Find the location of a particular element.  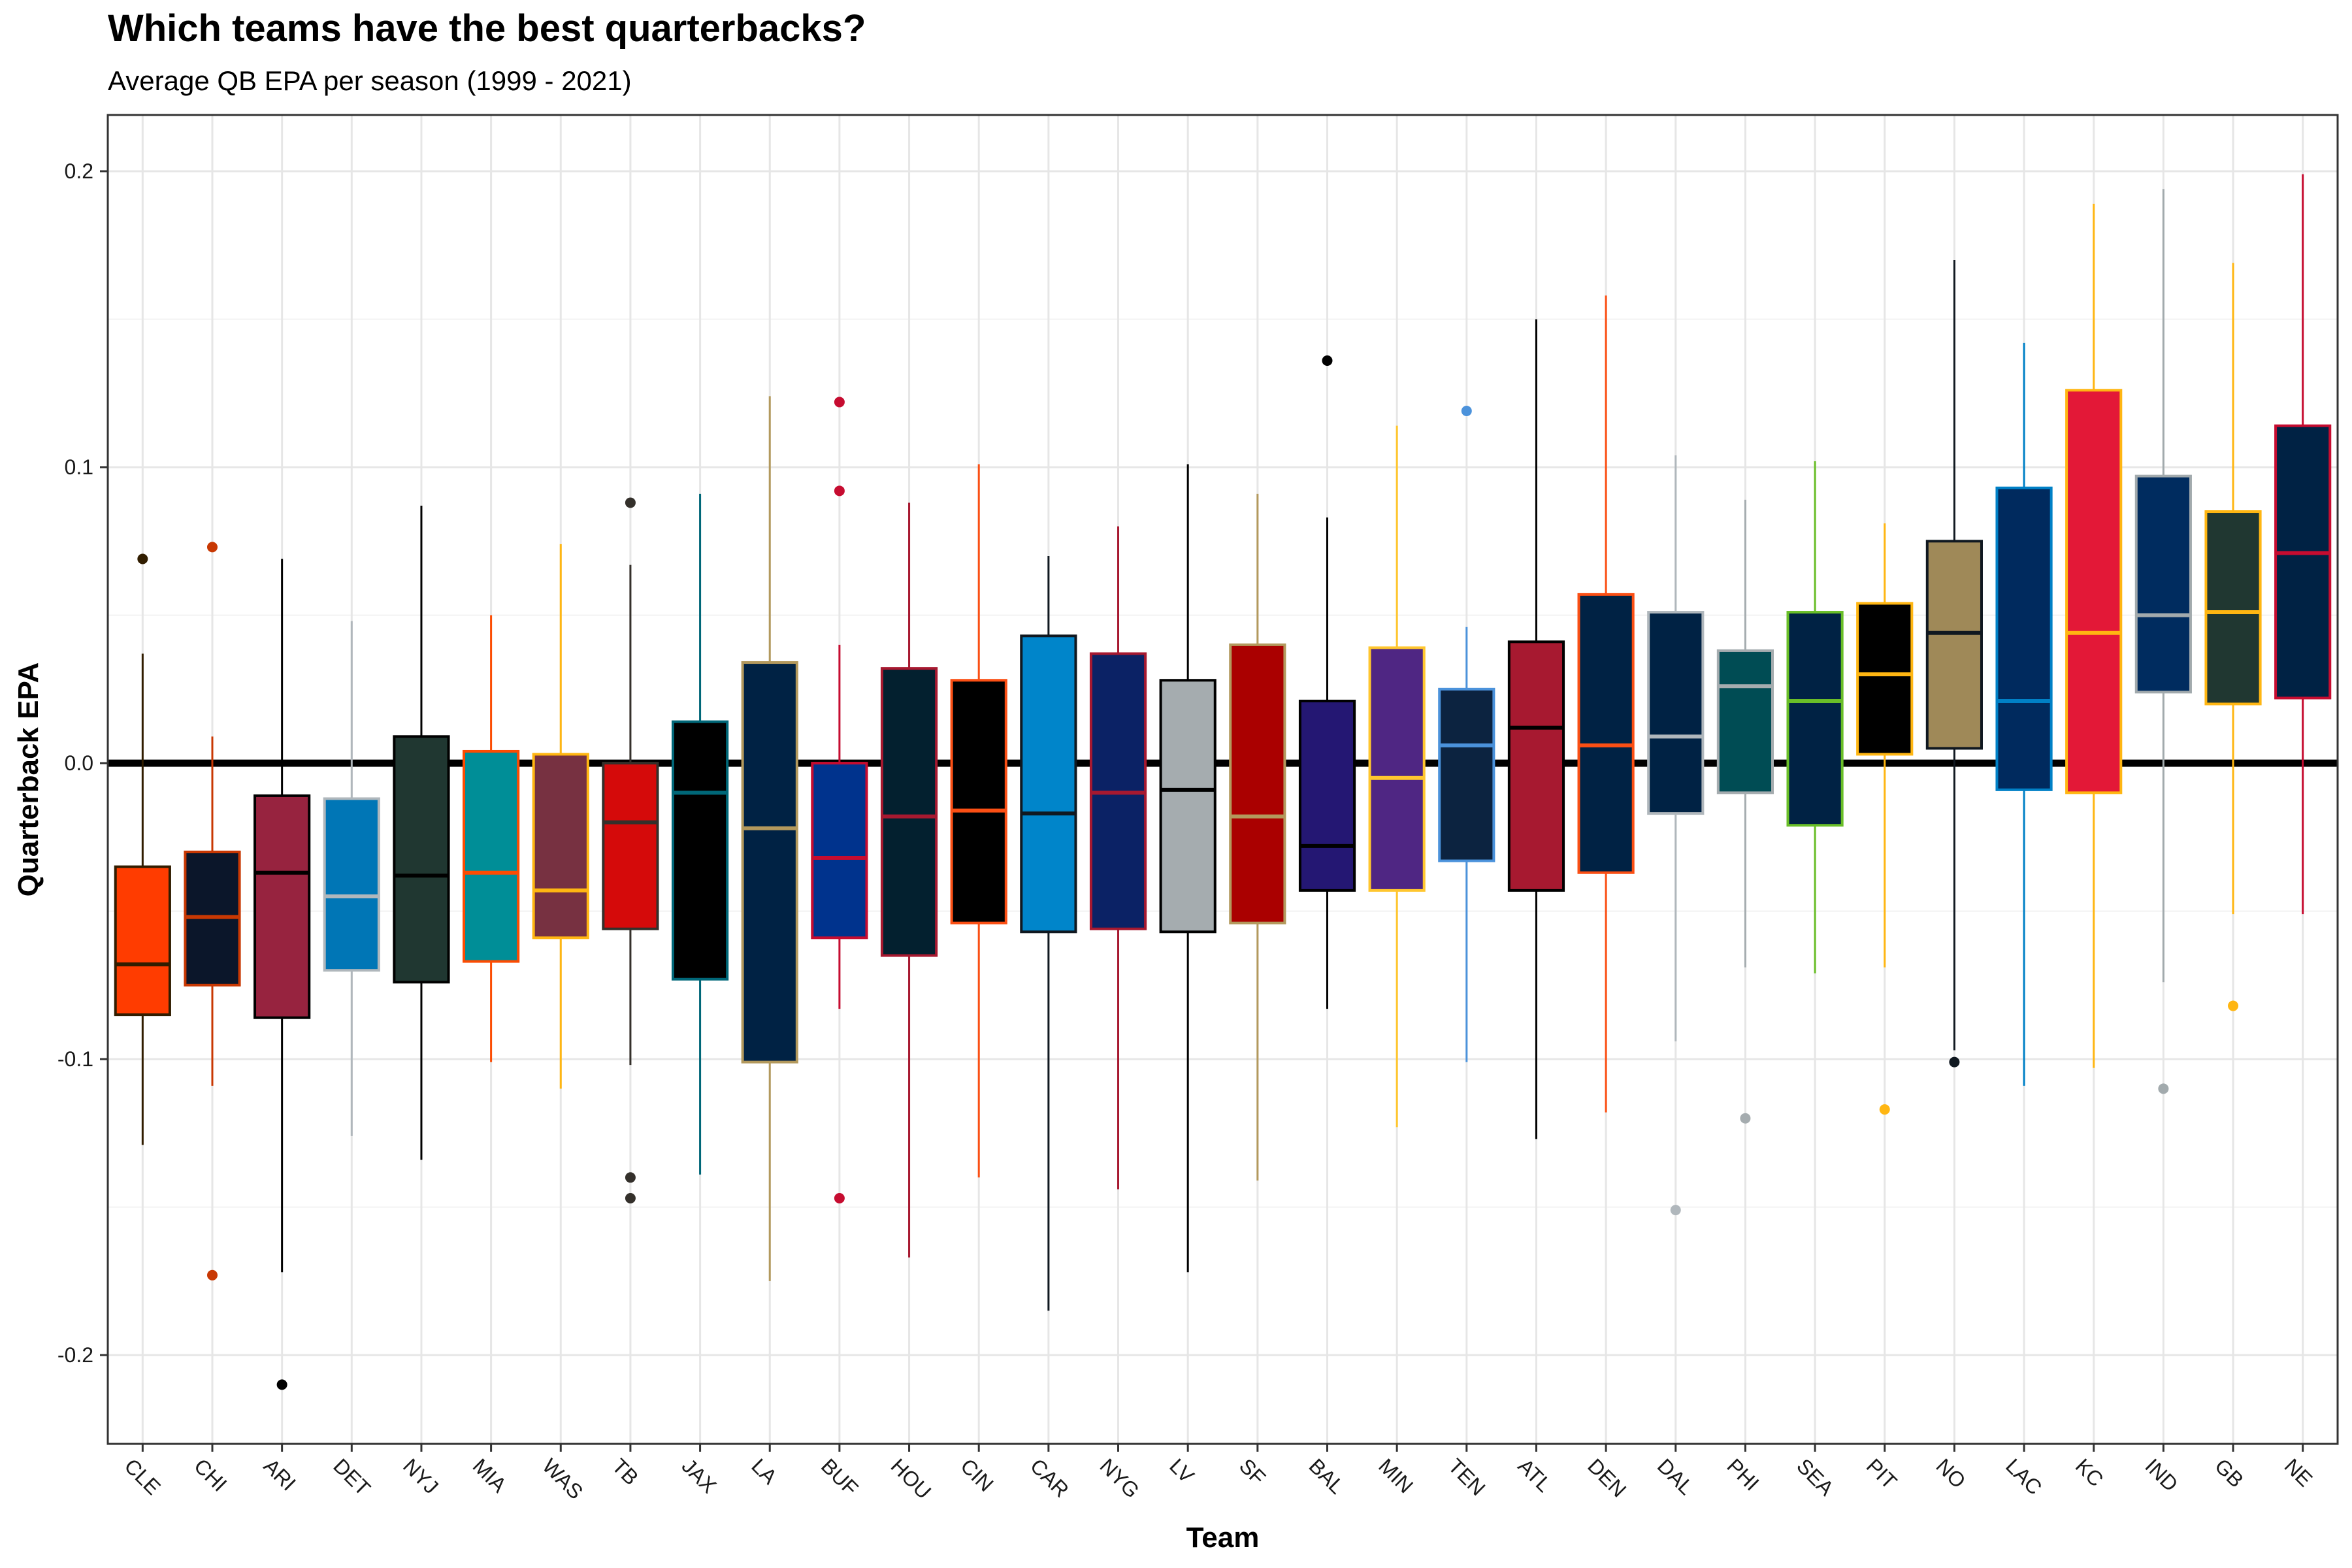

box-hou is located at coordinates (909, 880).